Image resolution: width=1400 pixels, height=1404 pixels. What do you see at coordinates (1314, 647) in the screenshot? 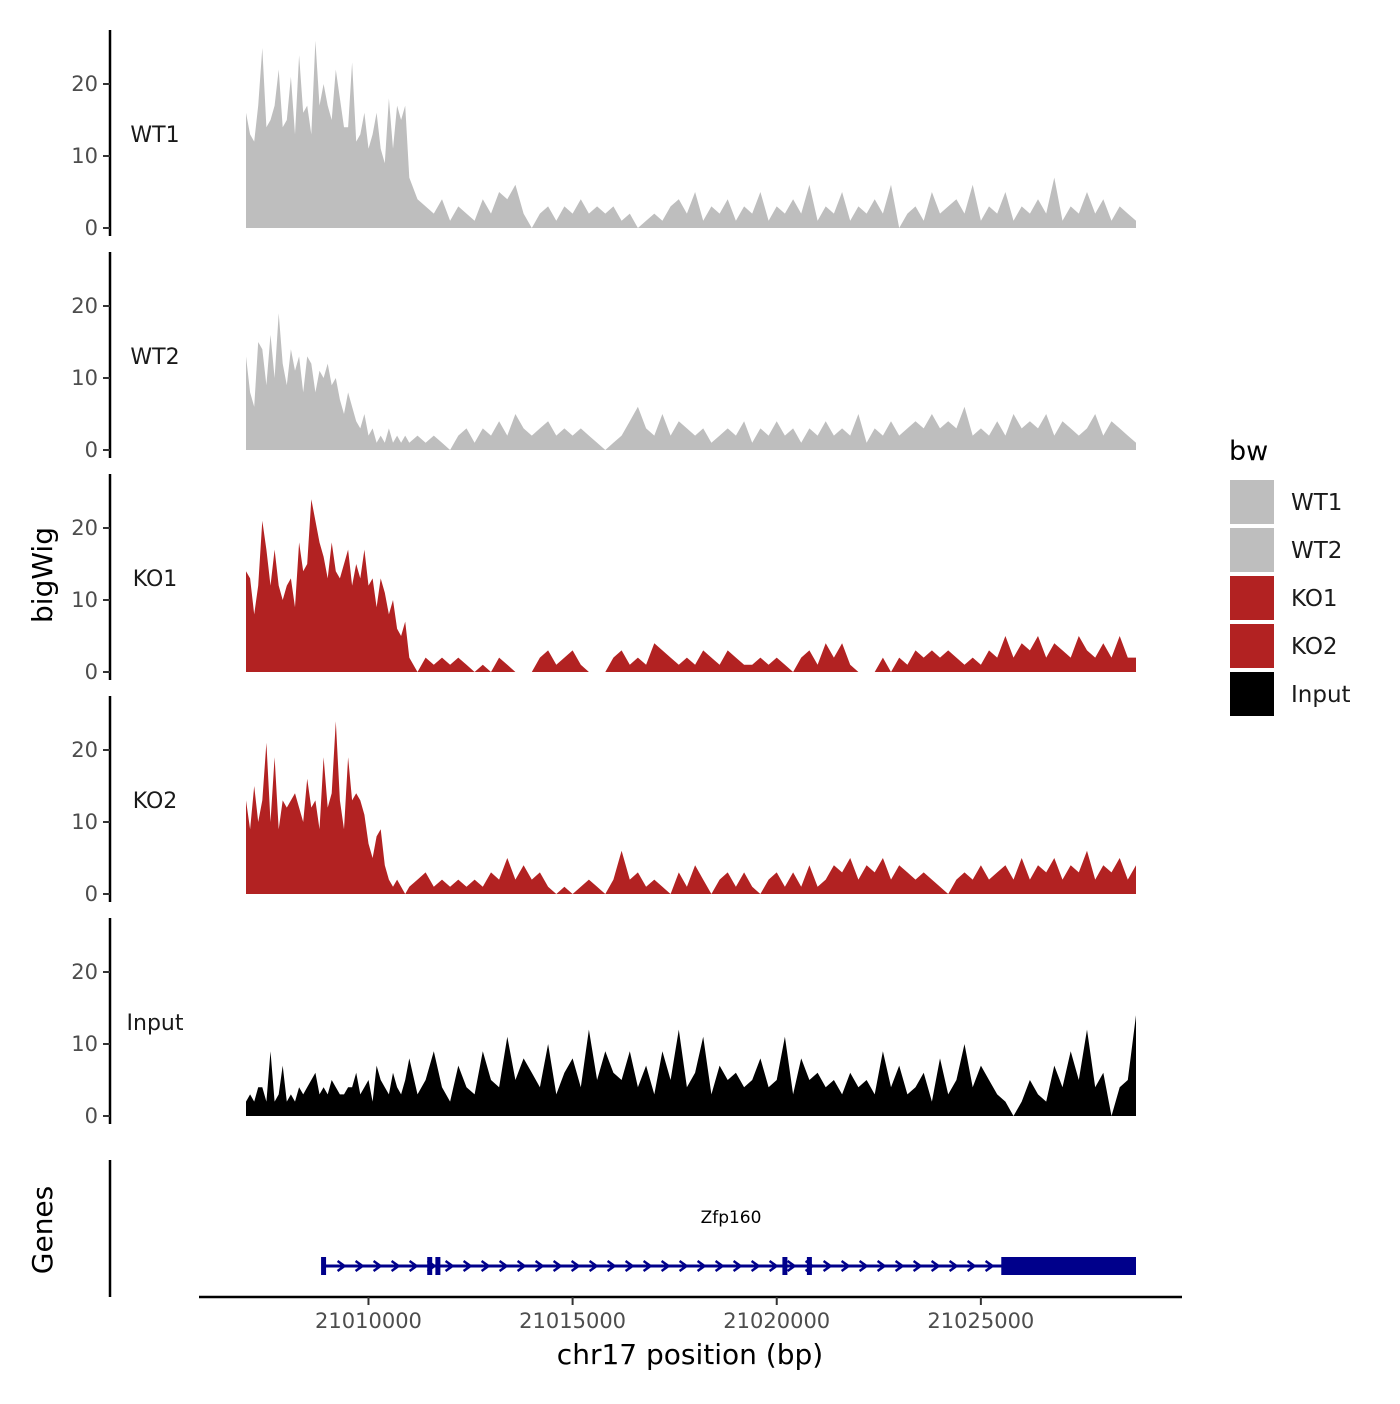
I see `legend-label-ko2: KO2` at bounding box center [1314, 647].